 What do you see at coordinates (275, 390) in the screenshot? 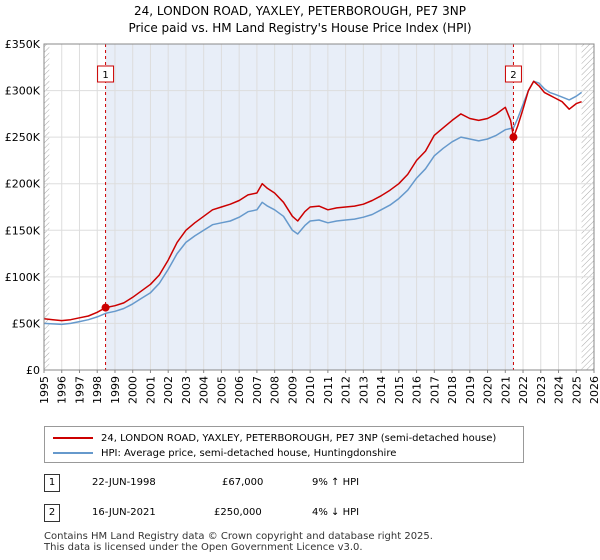
I see `x-tick-label: 2008` at bounding box center [275, 390].